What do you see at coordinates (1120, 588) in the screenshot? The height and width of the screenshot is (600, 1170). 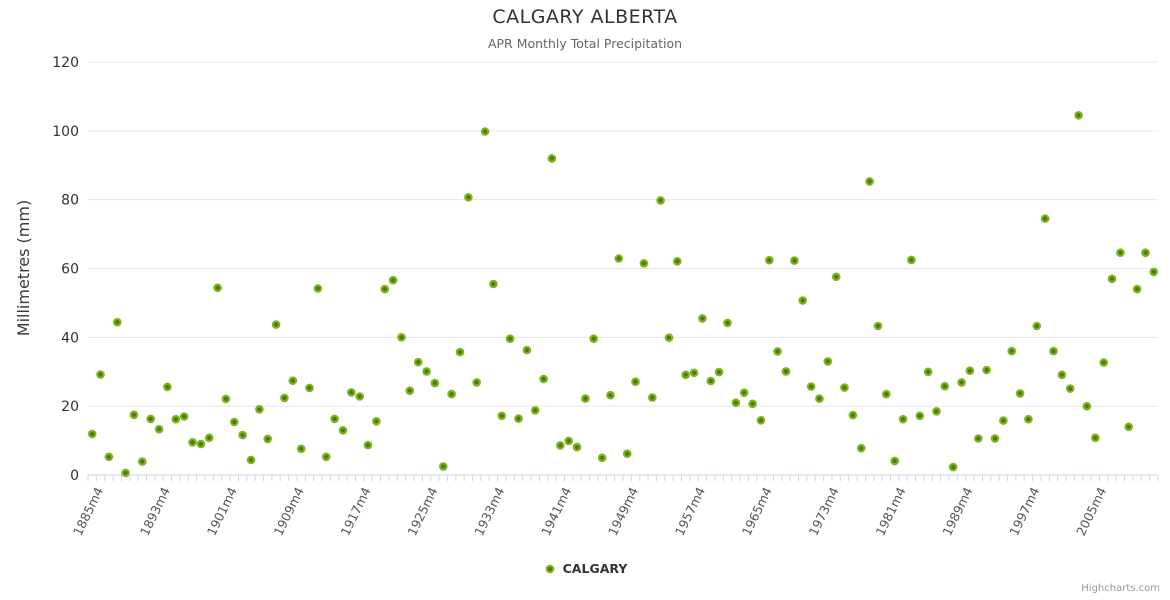 I see `highcharts-credit-link: Highcharts.com` at bounding box center [1120, 588].